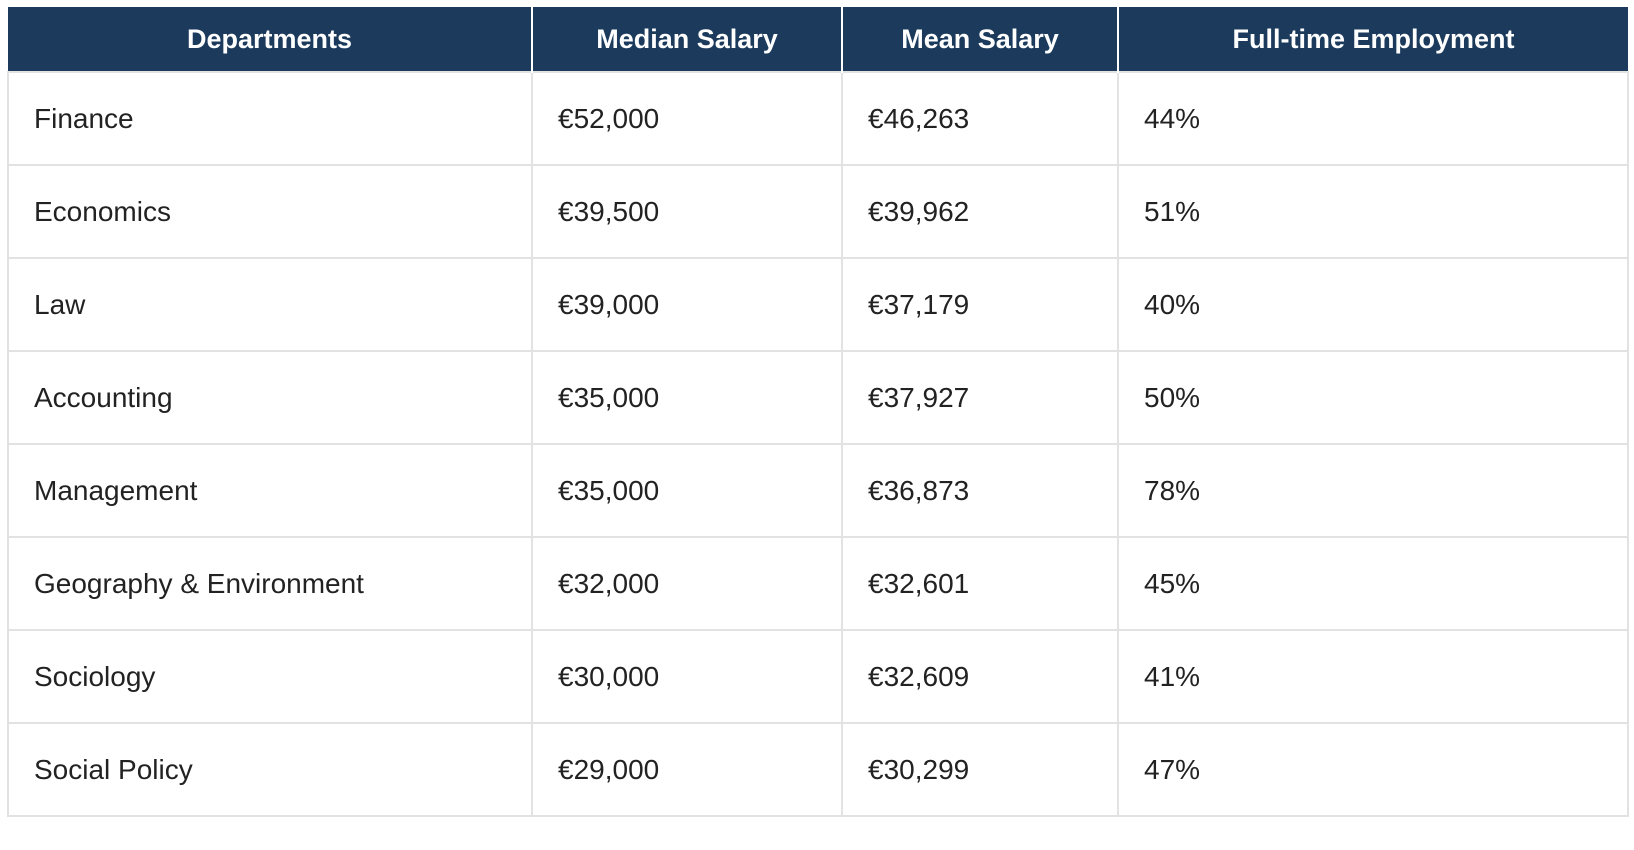  What do you see at coordinates (687, 118) in the screenshot?
I see `cell-median-salary: €52,000` at bounding box center [687, 118].